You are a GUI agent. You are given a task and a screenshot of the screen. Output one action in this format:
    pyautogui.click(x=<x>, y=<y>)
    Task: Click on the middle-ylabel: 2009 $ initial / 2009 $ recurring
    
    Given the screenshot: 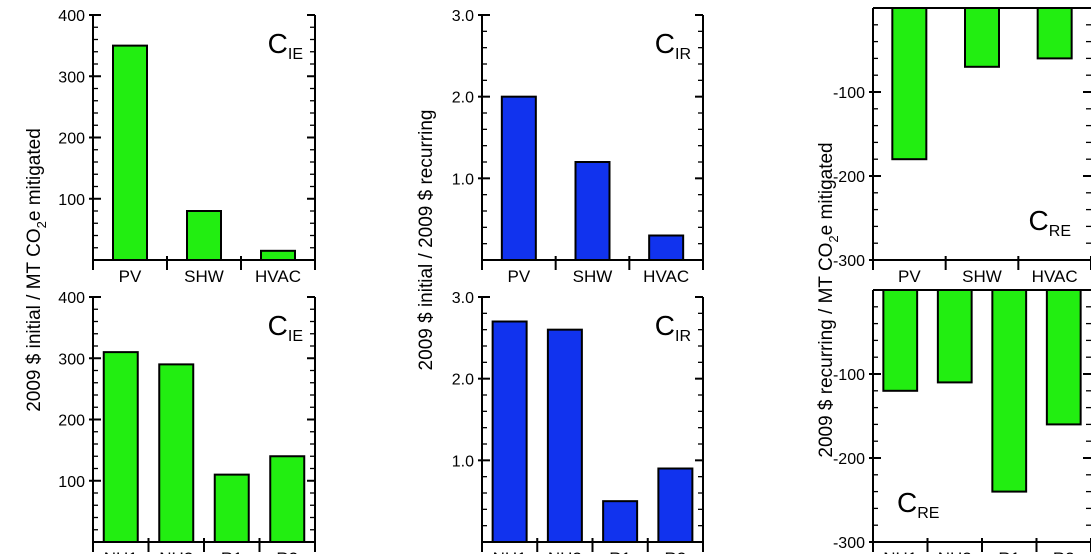 What is the action you would take?
    pyautogui.click(x=426, y=240)
    